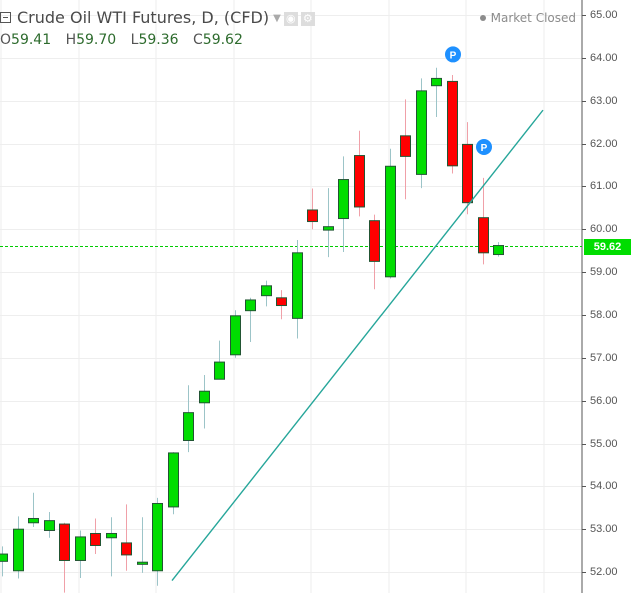 The width and height of the screenshot is (631, 593). Describe the element at coordinates (31, 40) in the screenshot. I see `open-value: 59.41` at that location.